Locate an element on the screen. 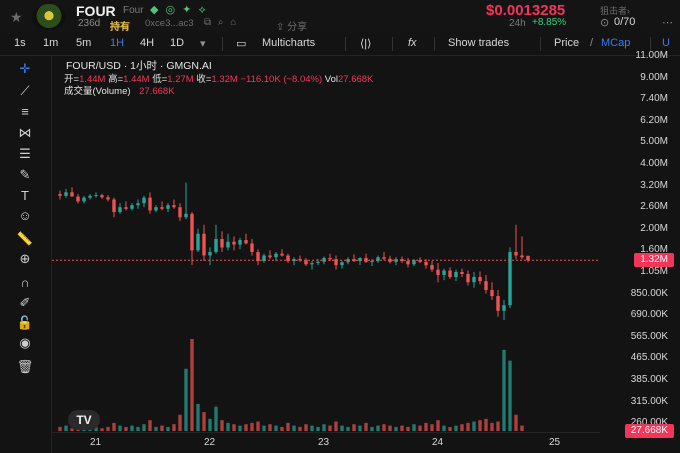  trendline-icon: ⟋ is located at coordinates (25, 90).